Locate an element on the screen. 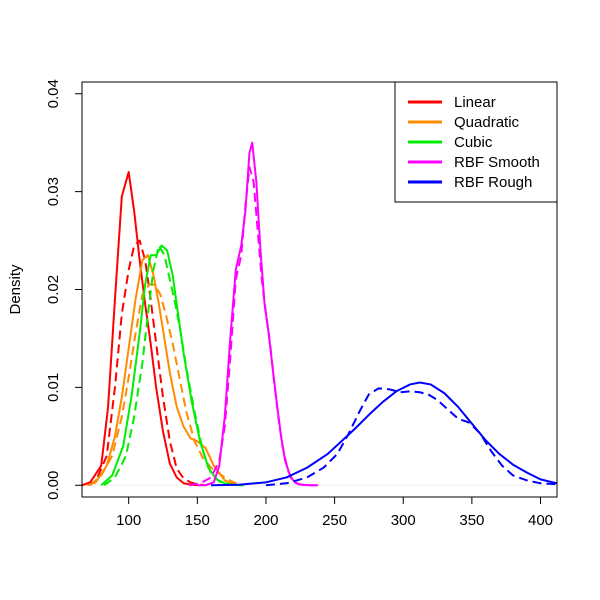 This screenshot has width=600, height=600. legend: Linear Quadratic Cubic RBF Smooth RBF Rough is located at coordinates (476, 142).